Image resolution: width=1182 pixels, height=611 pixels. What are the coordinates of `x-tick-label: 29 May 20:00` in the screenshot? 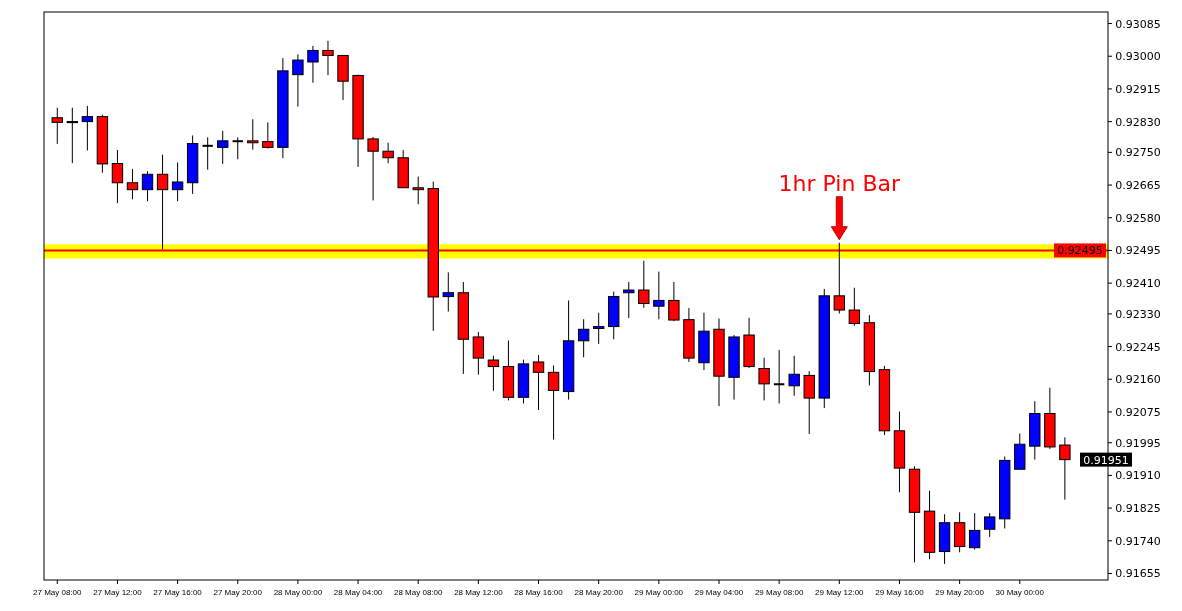 It's located at (960, 592).